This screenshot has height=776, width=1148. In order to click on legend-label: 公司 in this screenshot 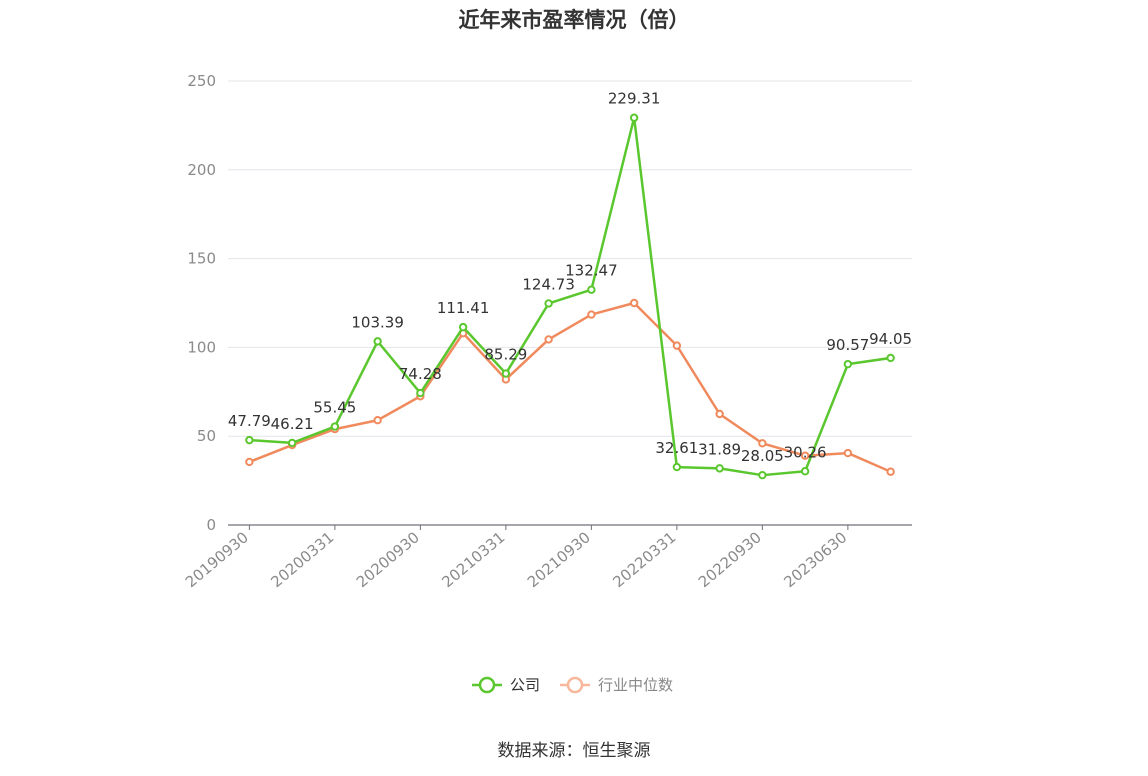, I will do `click(525, 685)`.